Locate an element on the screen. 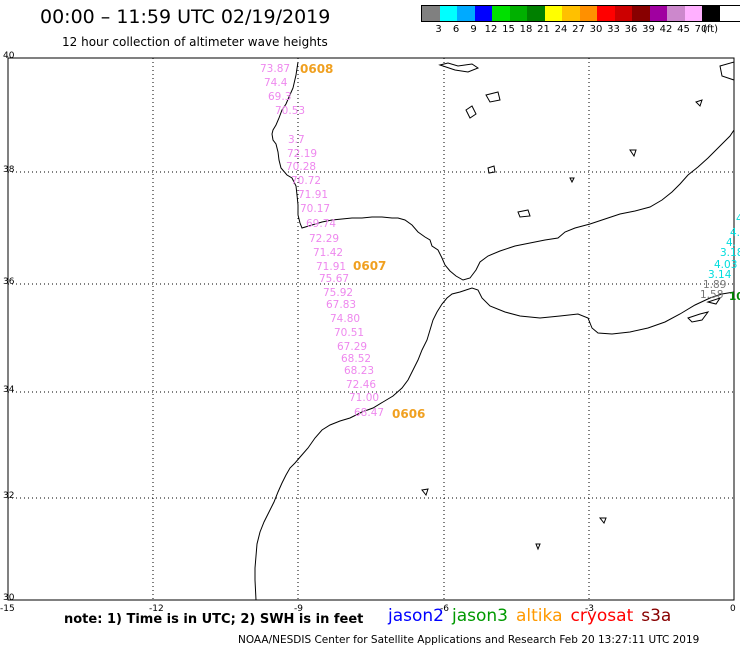 The height and width of the screenshot is (650, 740). legend-label: 70 is located at coordinates (701, 29).